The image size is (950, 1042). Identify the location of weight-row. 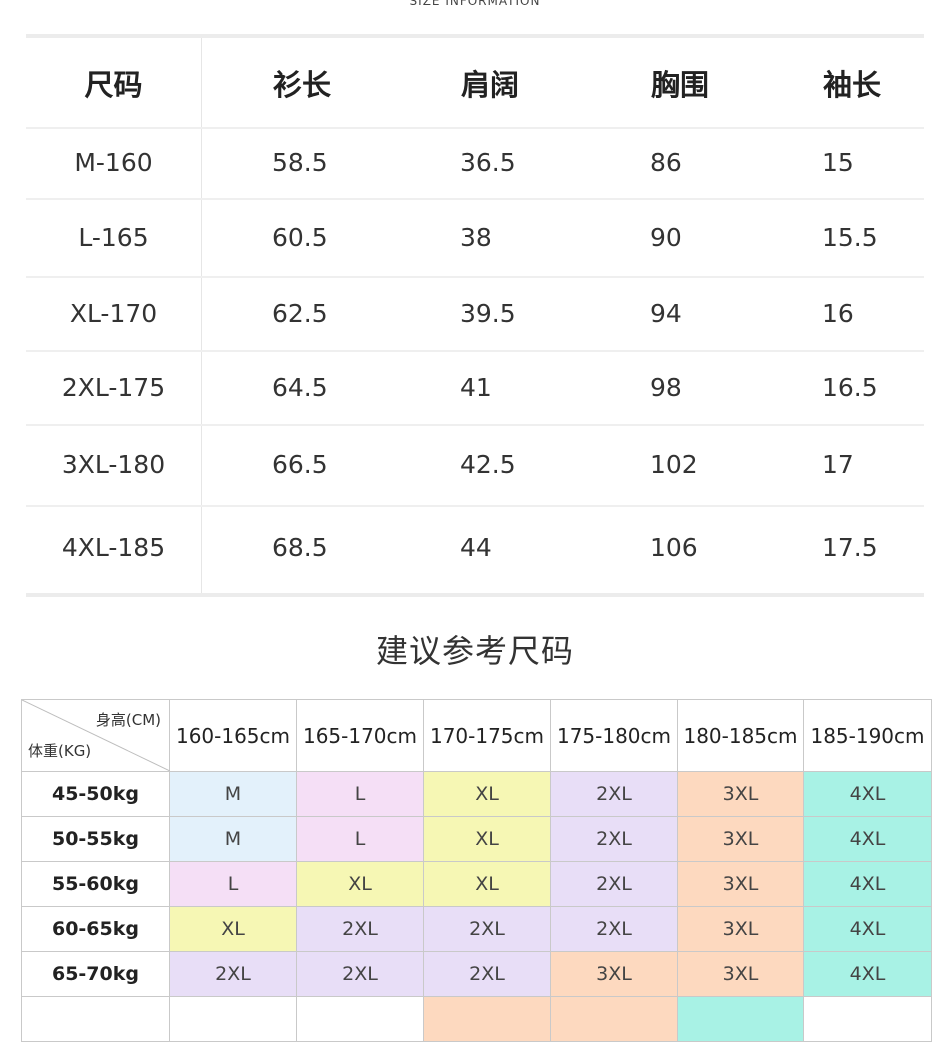
(476, 1019).